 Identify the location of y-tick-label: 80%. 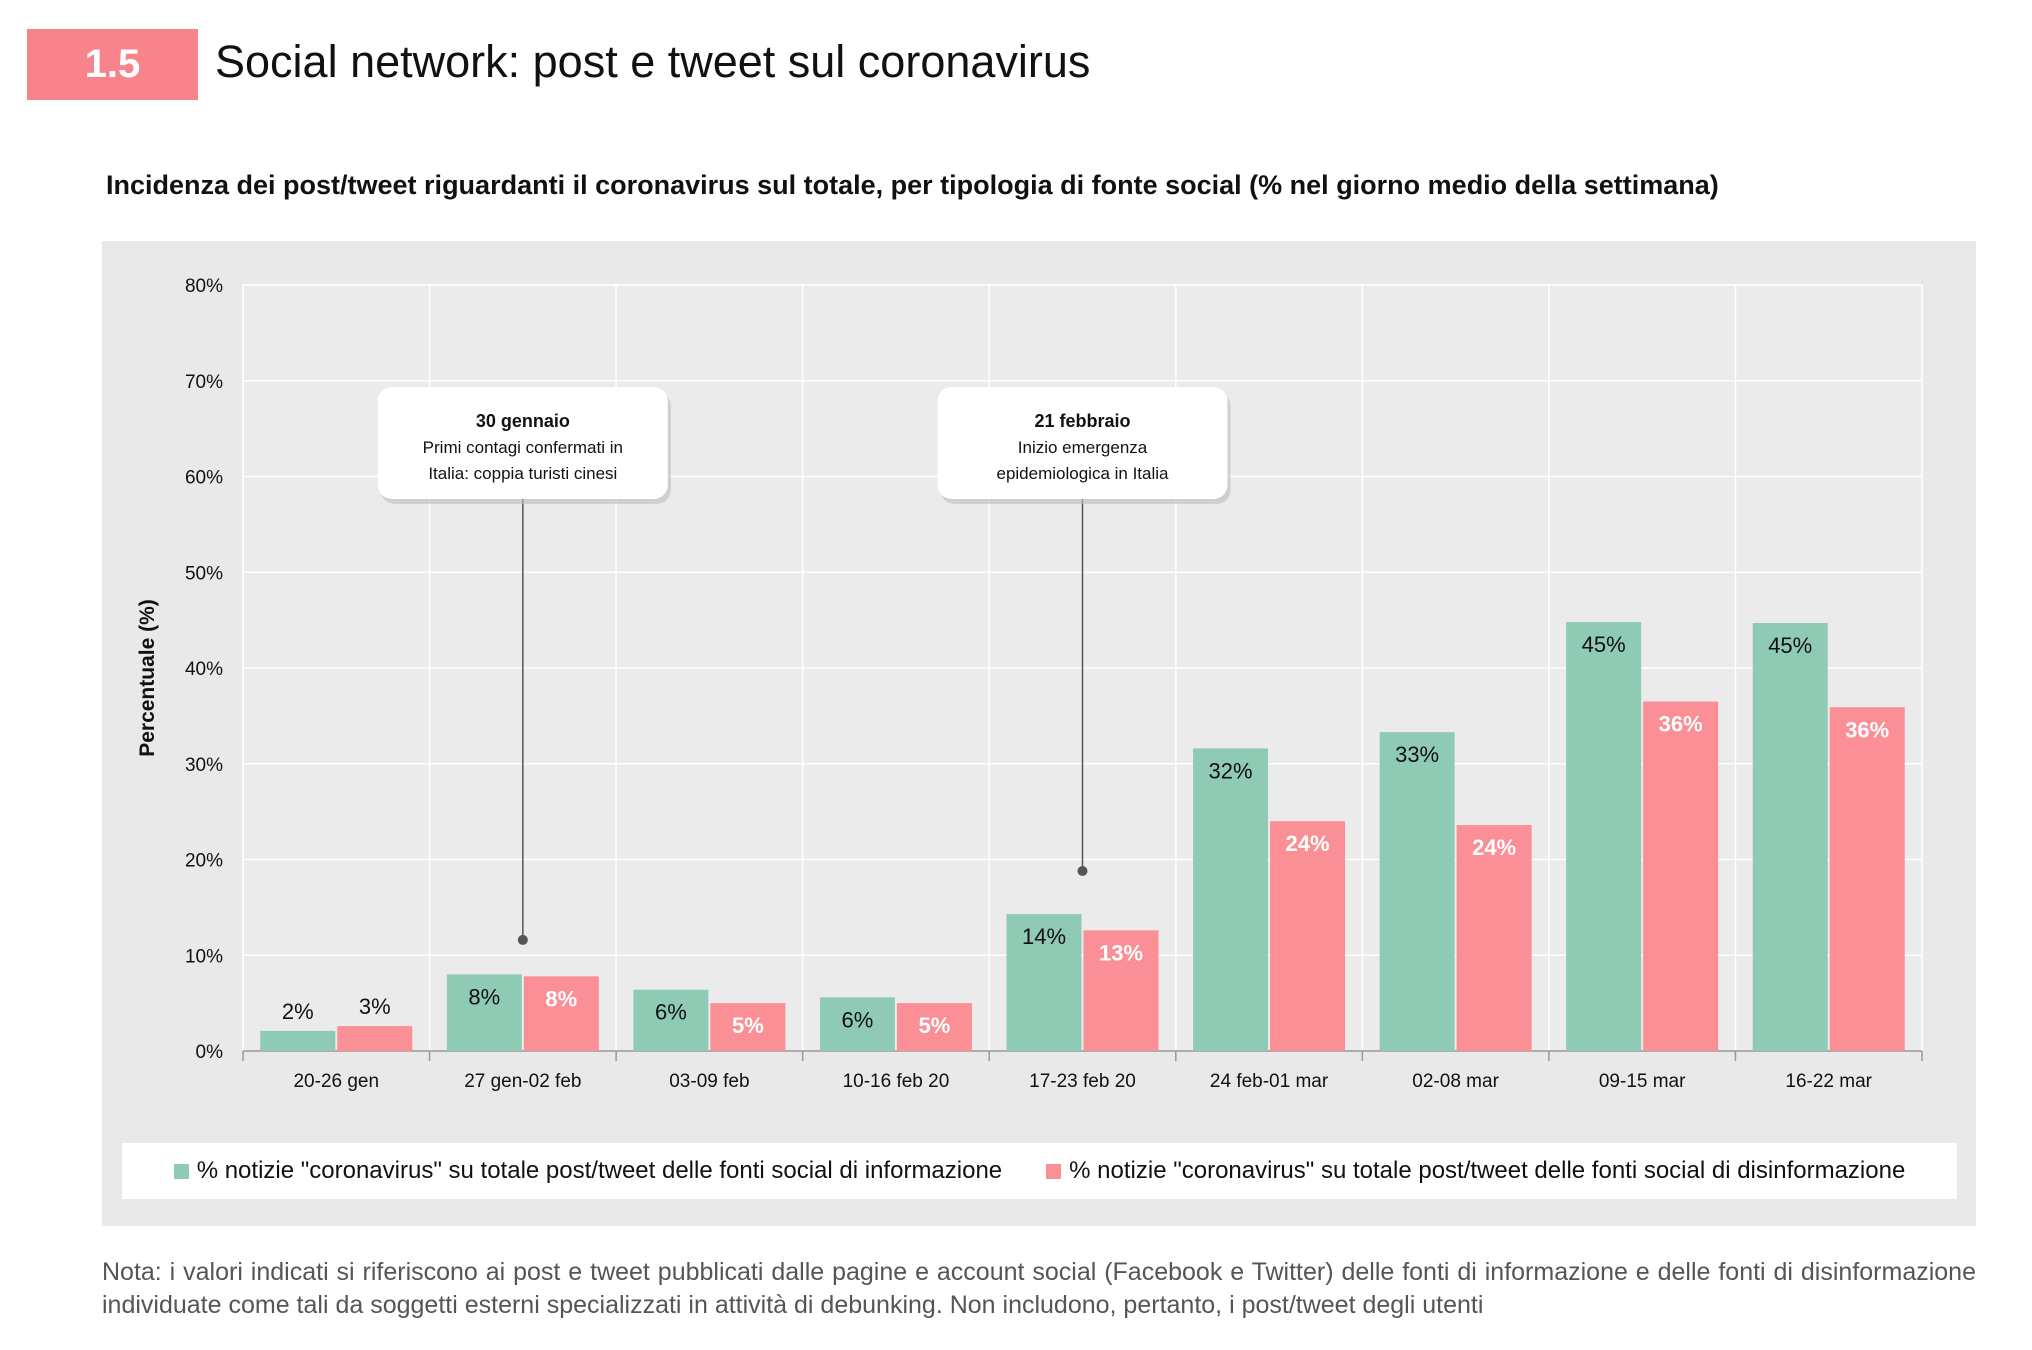
(204, 286).